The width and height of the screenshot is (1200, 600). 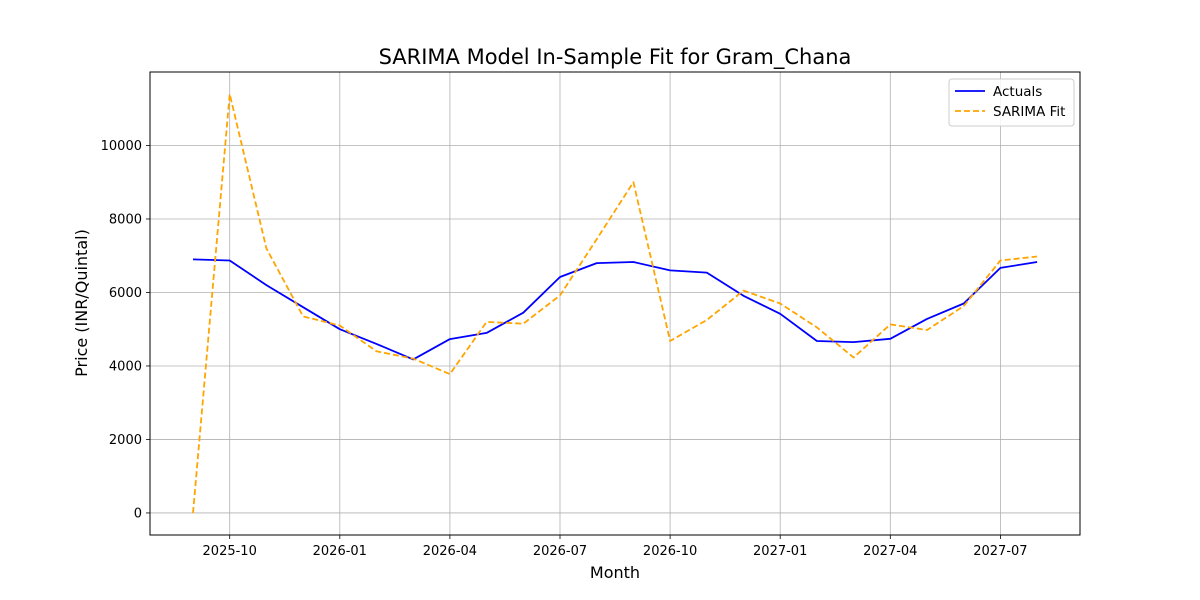 What do you see at coordinates (560, 551) in the screenshot?
I see `x-tick-label: 2026-07` at bounding box center [560, 551].